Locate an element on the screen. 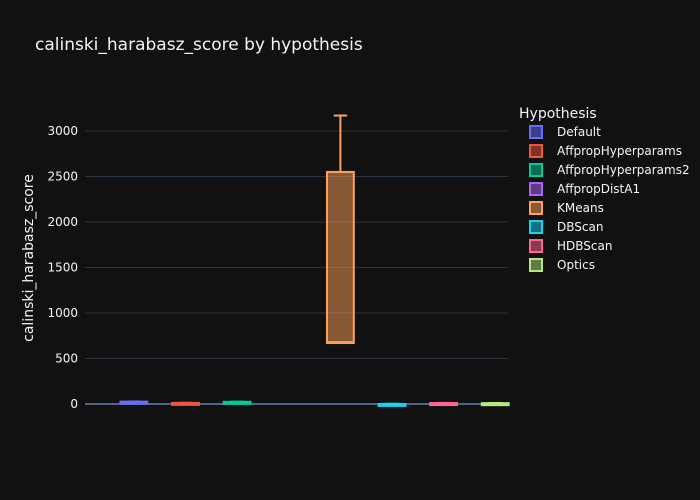  legend-item-kmeans: KMeans is located at coordinates (566, 208).